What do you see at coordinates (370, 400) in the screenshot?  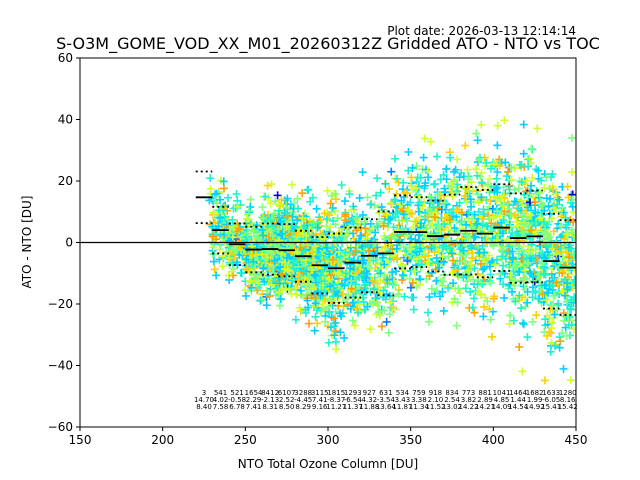 I see `bin-mean-label: 4.32` at bounding box center [370, 400].